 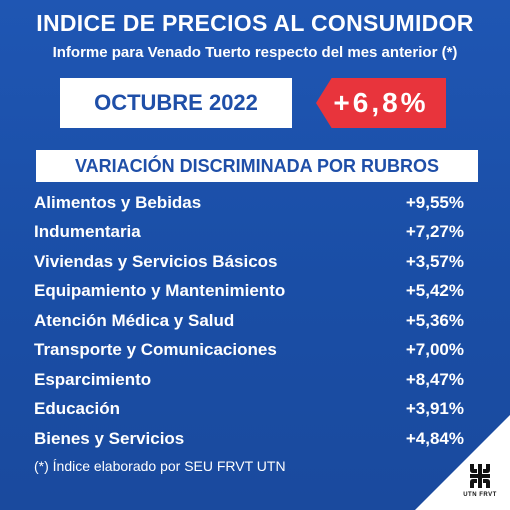 I want to click on logo: UTN FRVT, so click(x=480, y=480).